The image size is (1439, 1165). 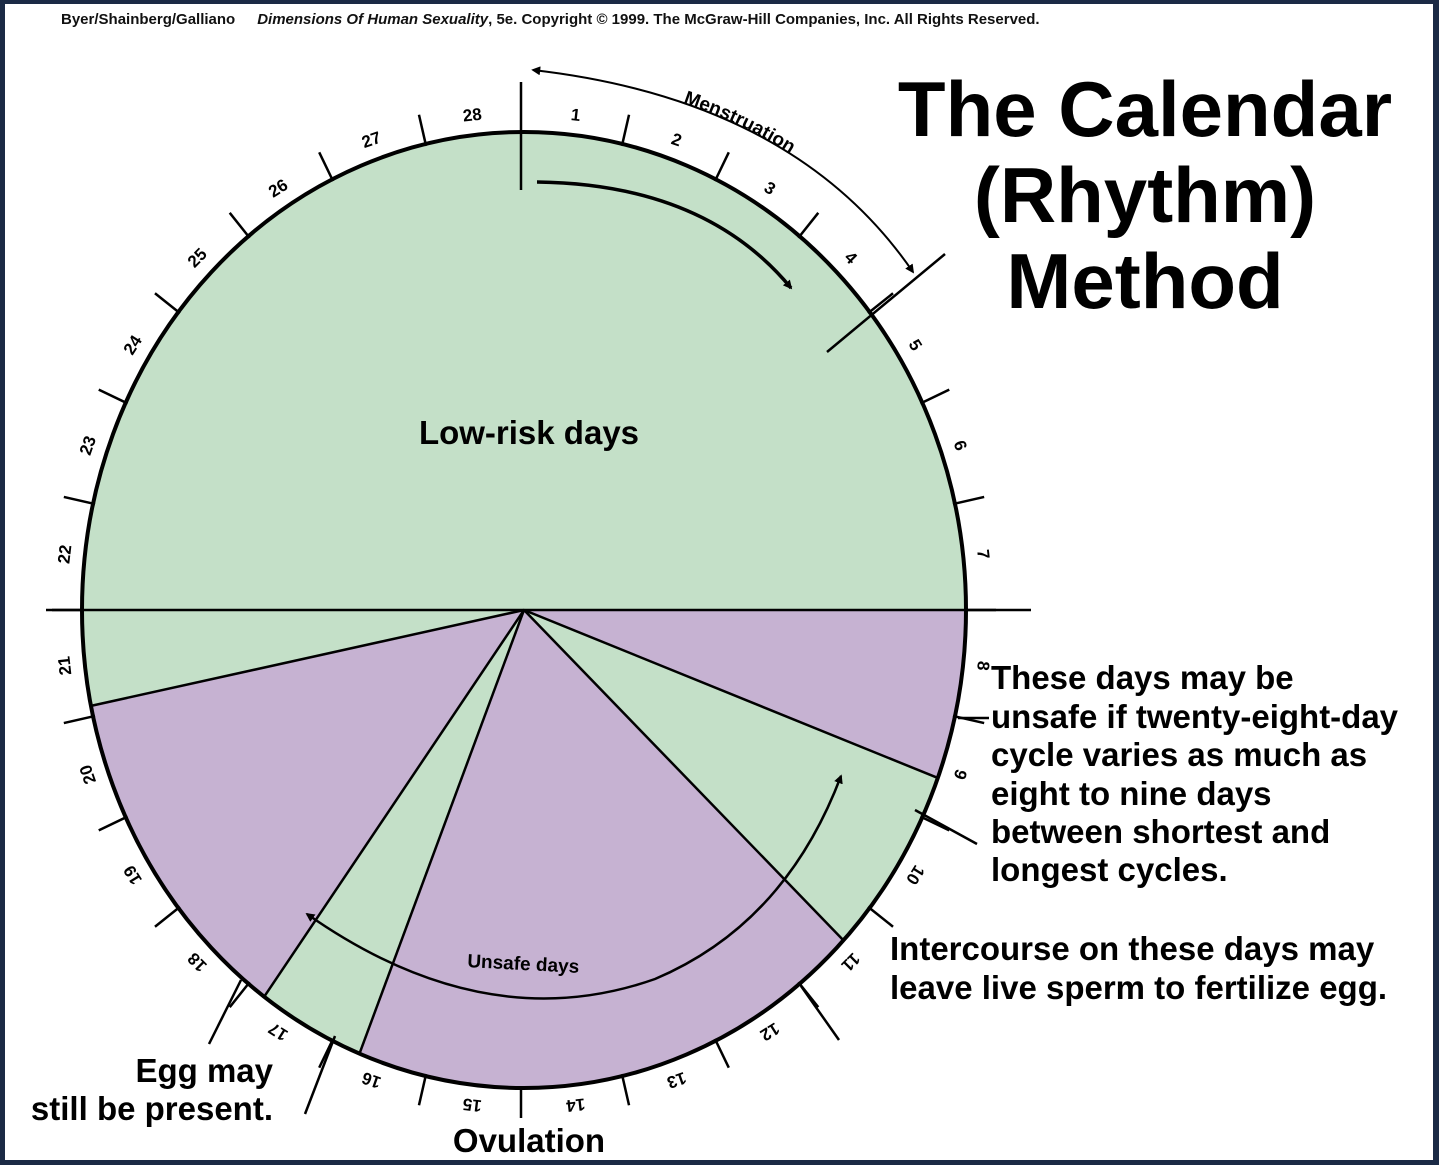 What do you see at coordinates (88, 445) in the screenshot?
I see `day-number: 23` at bounding box center [88, 445].